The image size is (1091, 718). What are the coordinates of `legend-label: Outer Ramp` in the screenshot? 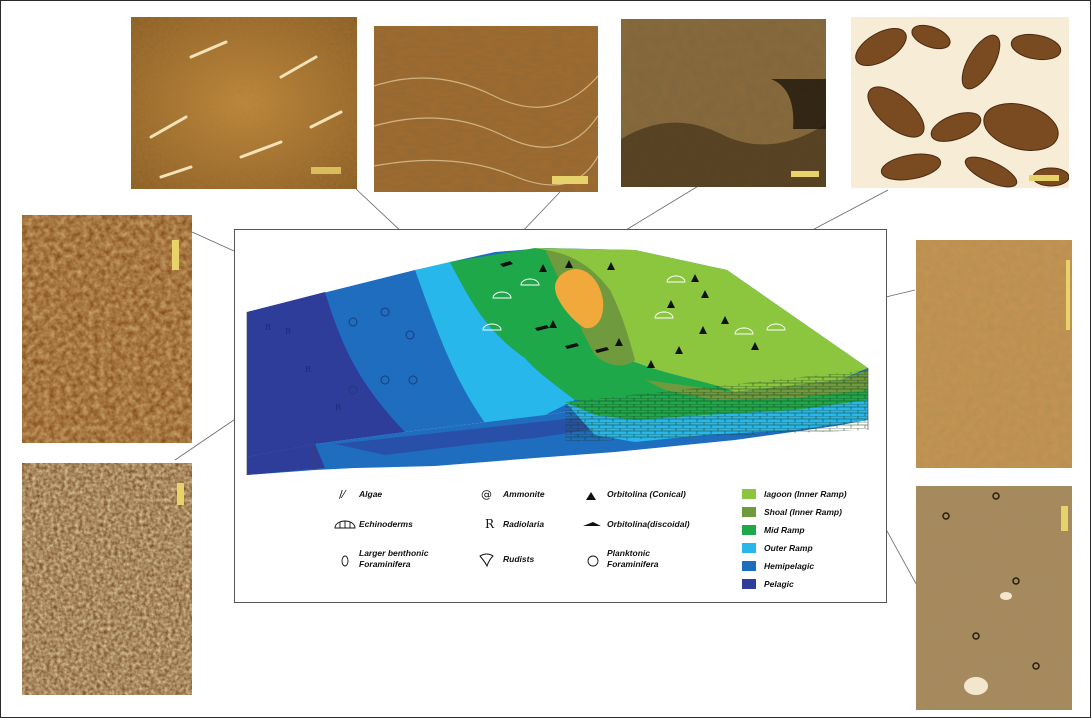 It's located at (788, 548).